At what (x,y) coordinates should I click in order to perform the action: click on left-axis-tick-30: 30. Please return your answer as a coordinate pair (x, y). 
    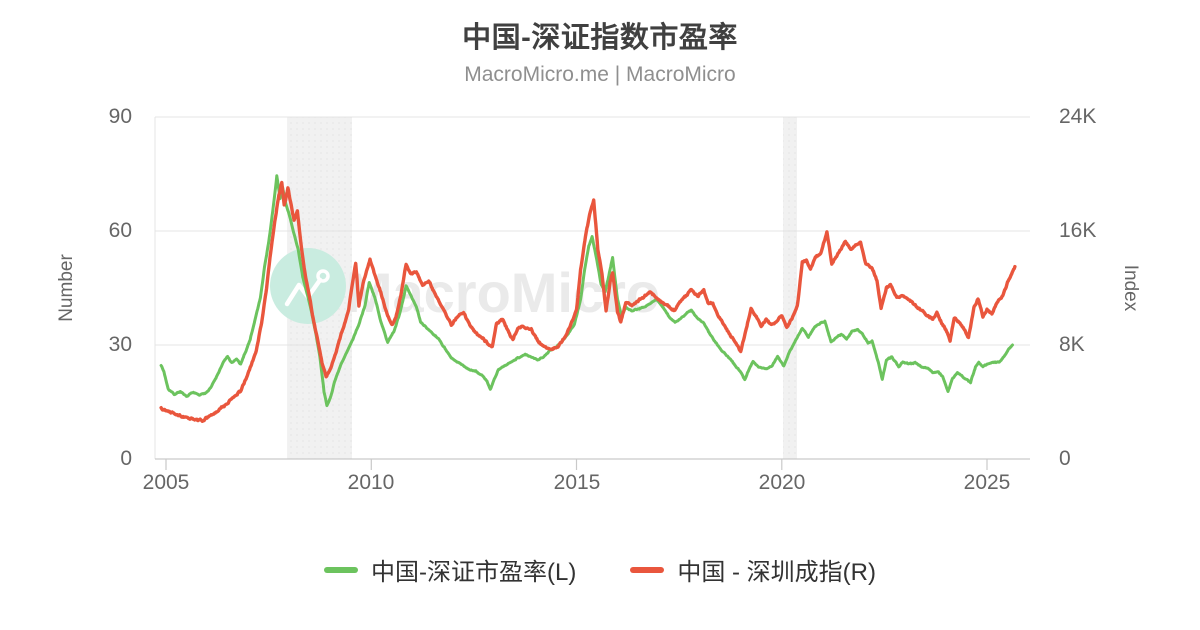
    Looking at the image, I should click on (120, 344).